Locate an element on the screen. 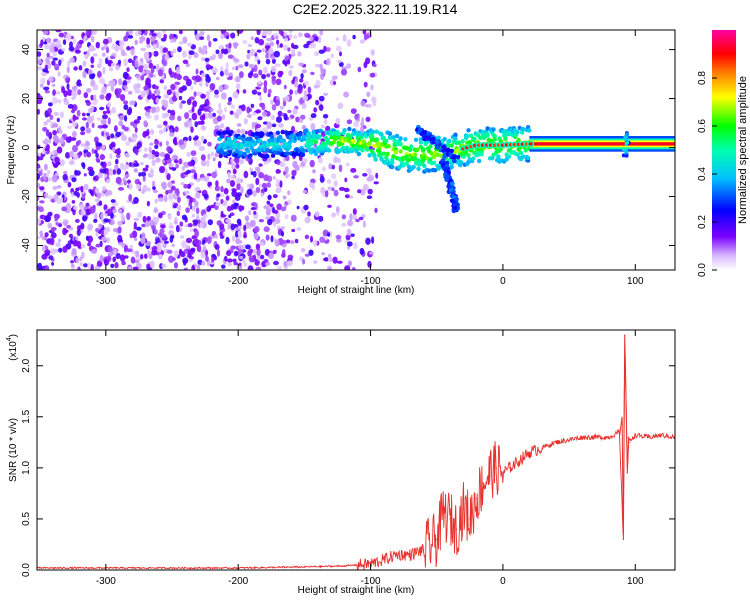 The width and height of the screenshot is (750, 600). colorbar-tick-label: 0.6 is located at coordinates (702, 126).